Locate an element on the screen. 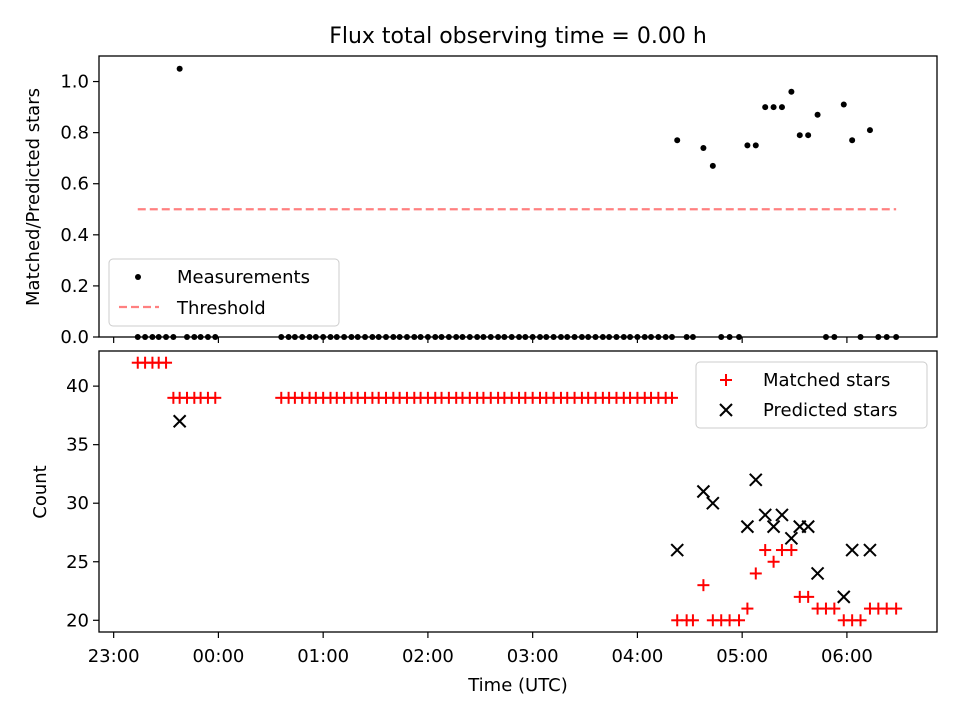 This screenshot has height=720, width=960. bottom-y-tick-label: 30 is located at coordinates (77, 503).